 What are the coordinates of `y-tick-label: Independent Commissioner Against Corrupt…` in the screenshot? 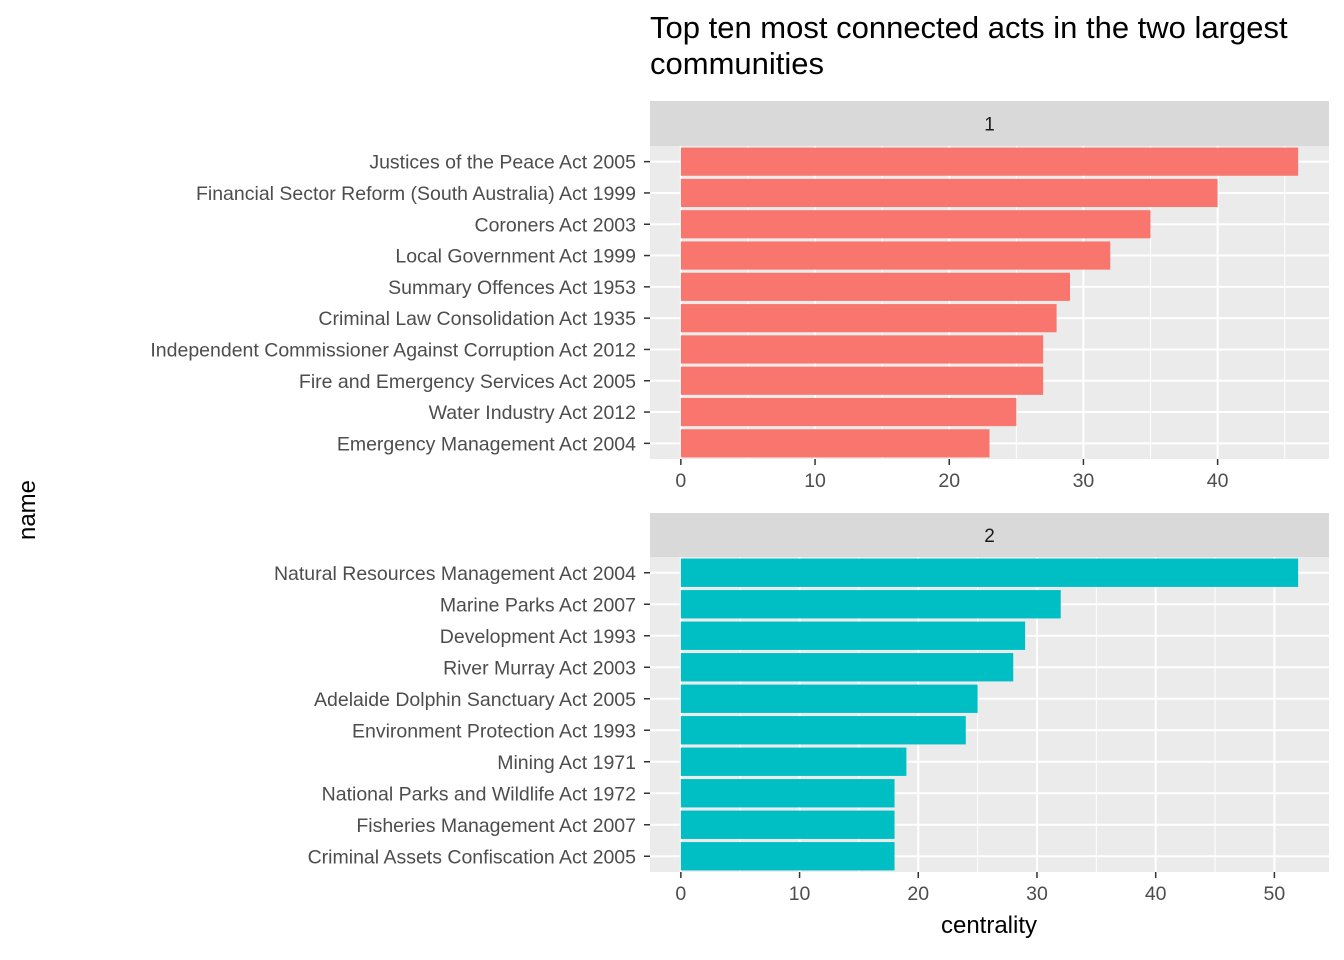 It's located at (393, 350).